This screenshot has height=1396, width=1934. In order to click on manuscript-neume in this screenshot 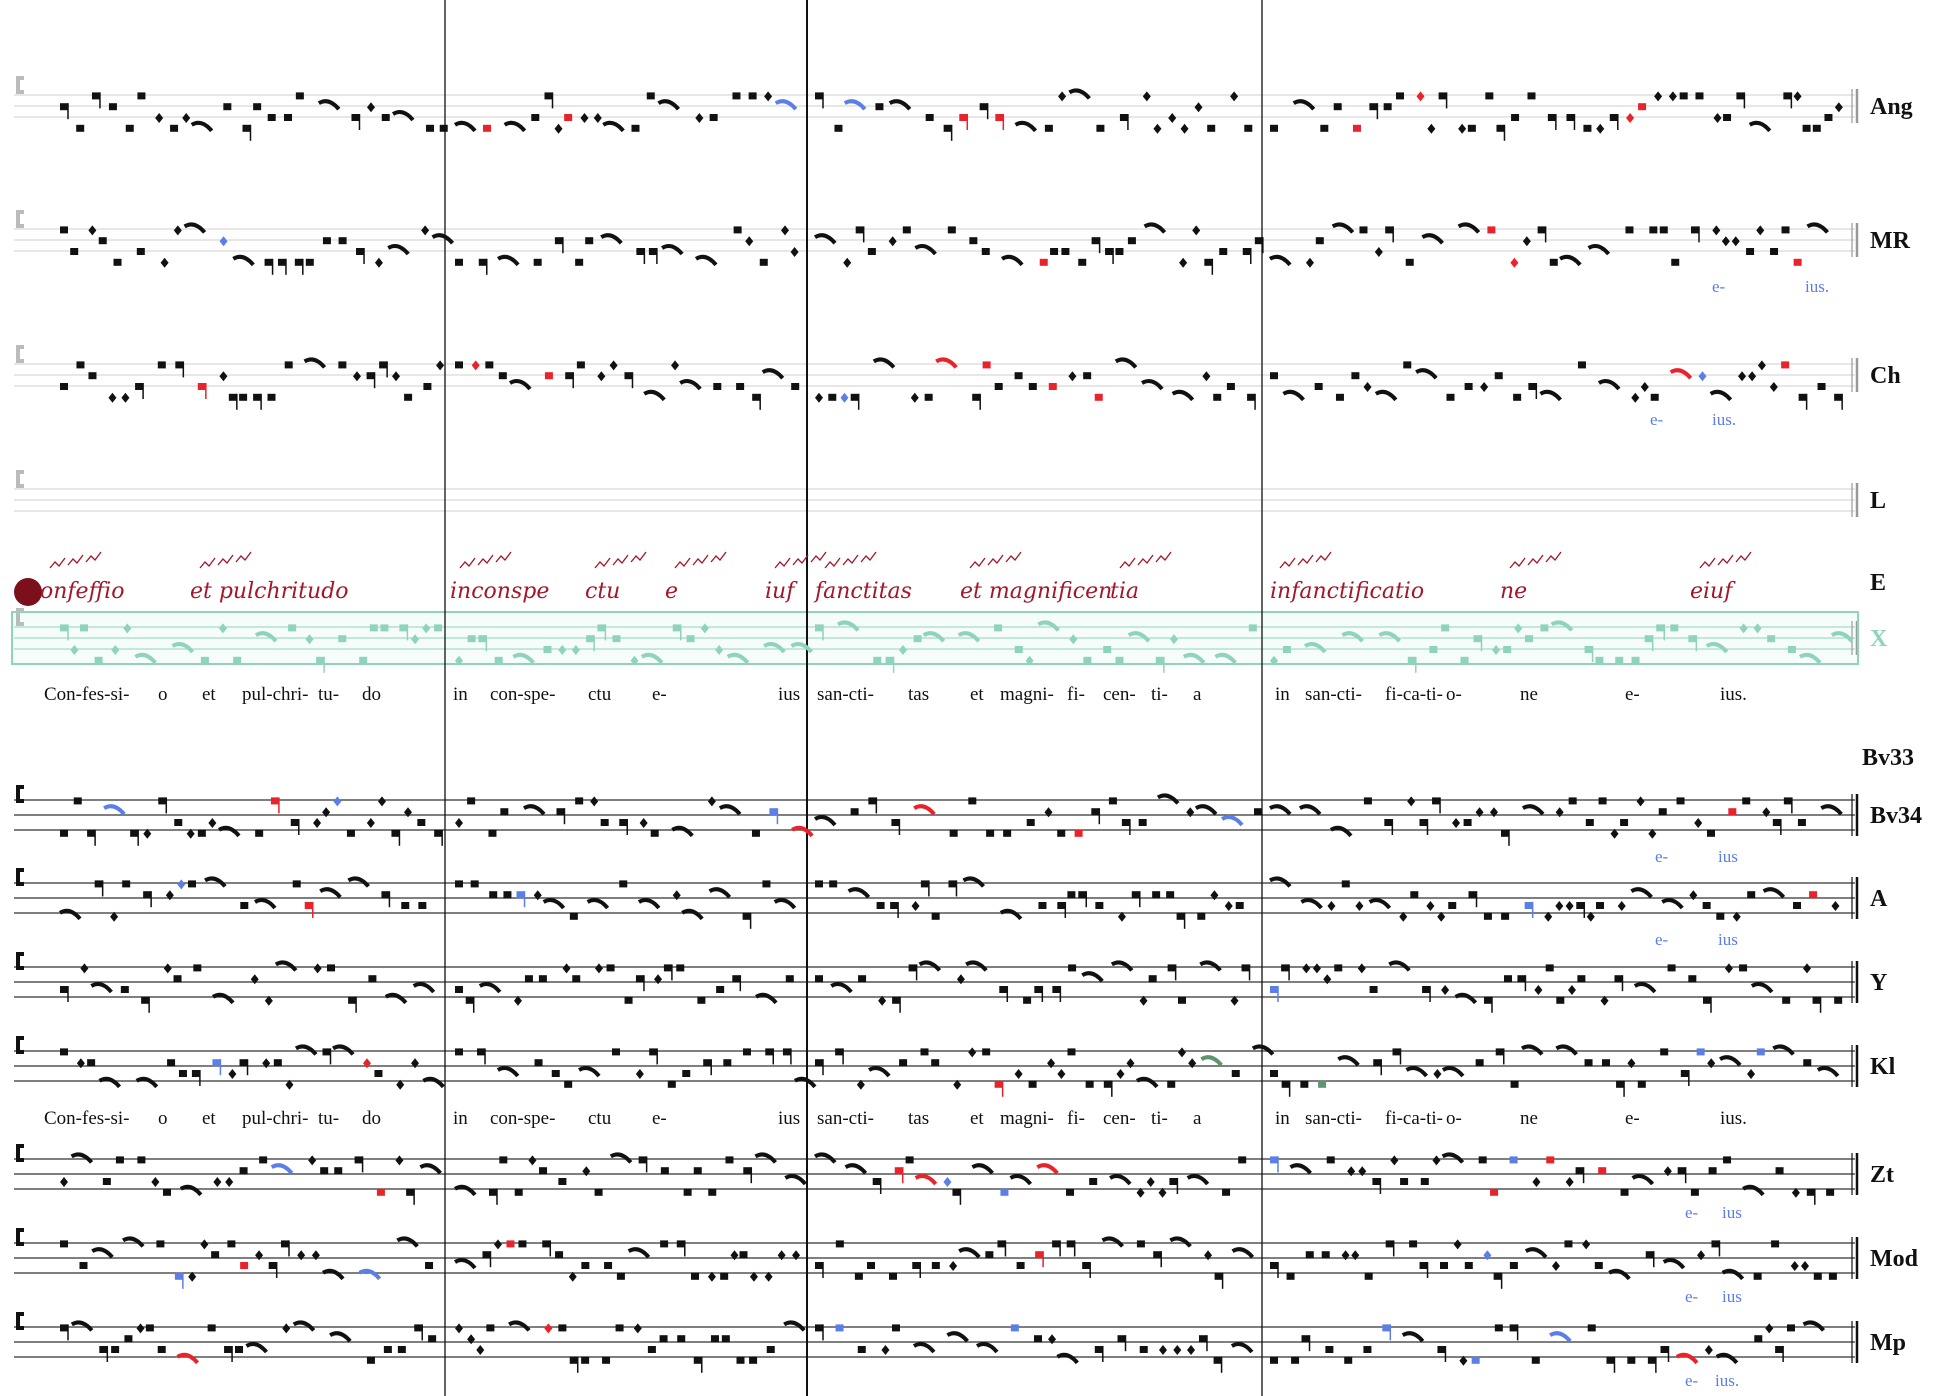, I will do `click(700, 560)`.